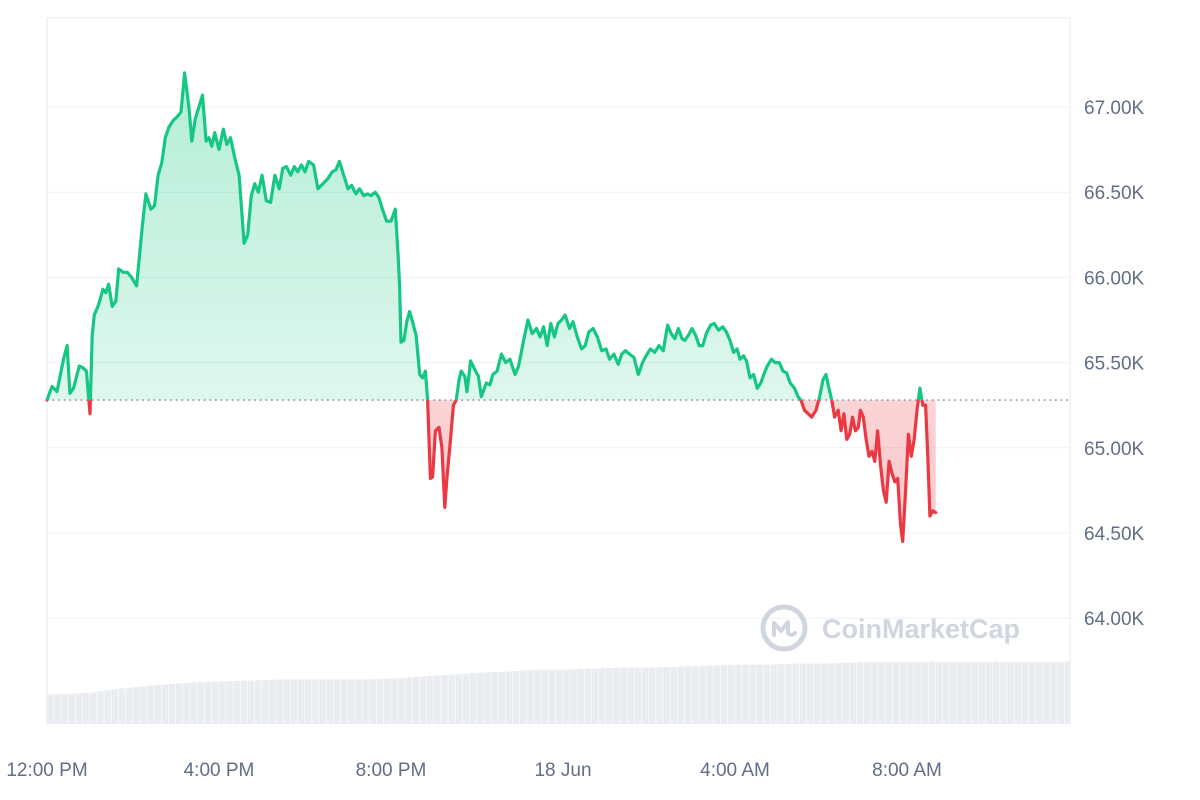  I want to click on coinmarketcap-watermark: CoinMarketCap, so click(890, 628).